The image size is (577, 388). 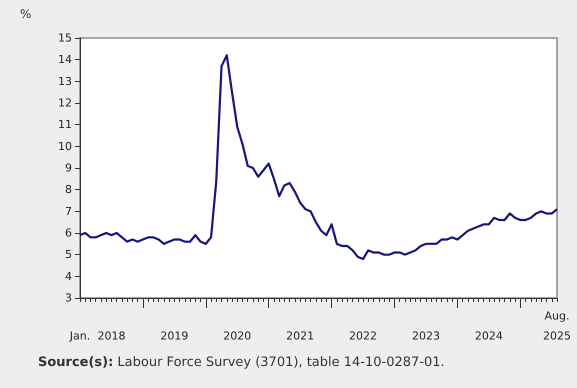 I want to click on y-tick-label: 13, so click(x=65, y=81).